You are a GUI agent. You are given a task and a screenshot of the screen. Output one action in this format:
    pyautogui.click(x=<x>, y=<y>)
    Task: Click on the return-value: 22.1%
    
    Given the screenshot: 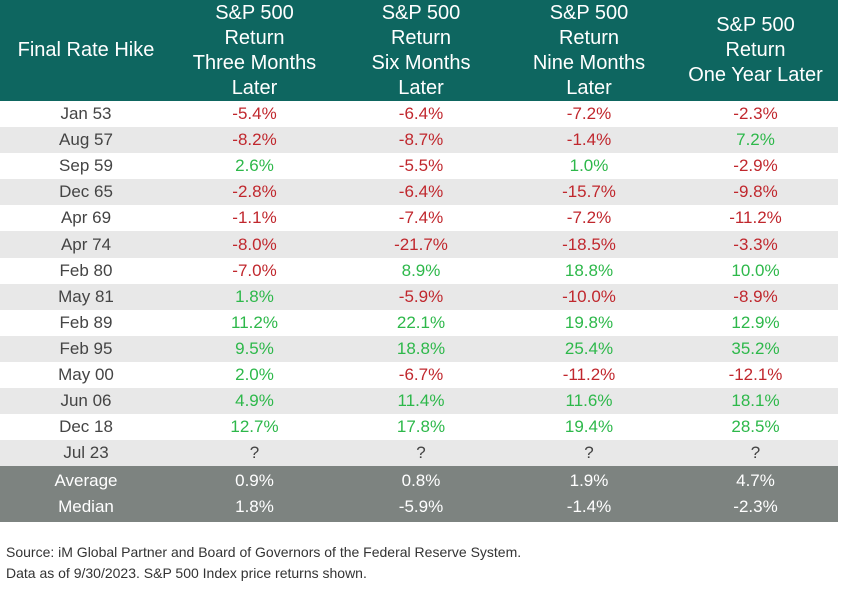 What is the action you would take?
    pyautogui.click(x=421, y=322)
    